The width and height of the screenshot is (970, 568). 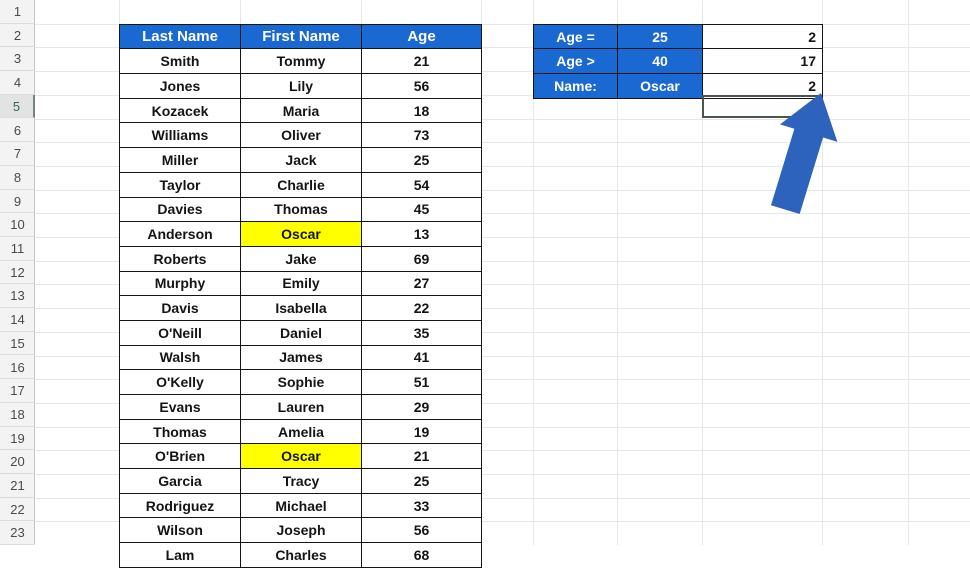 What do you see at coordinates (17, 249) in the screenshot?
I see `row-header: 11` at bounding box center [17, 249].